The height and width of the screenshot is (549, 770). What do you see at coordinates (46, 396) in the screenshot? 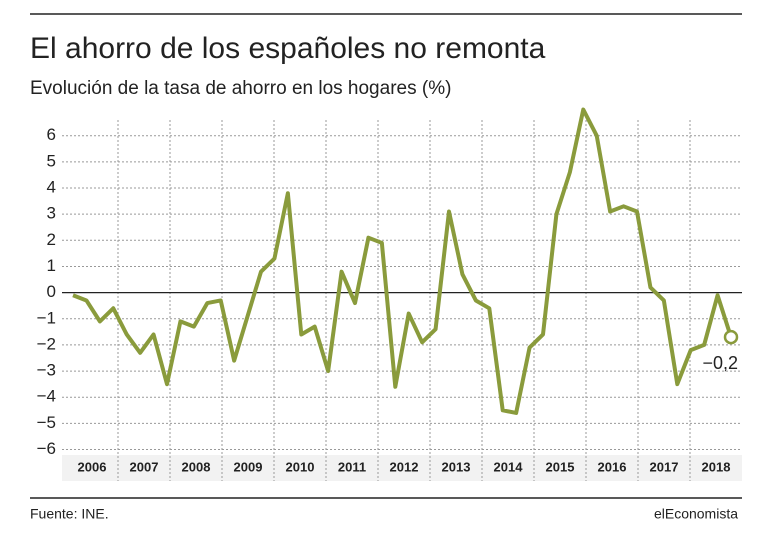
I see `y-tick-label: −4` at bounding box center [46, 396].